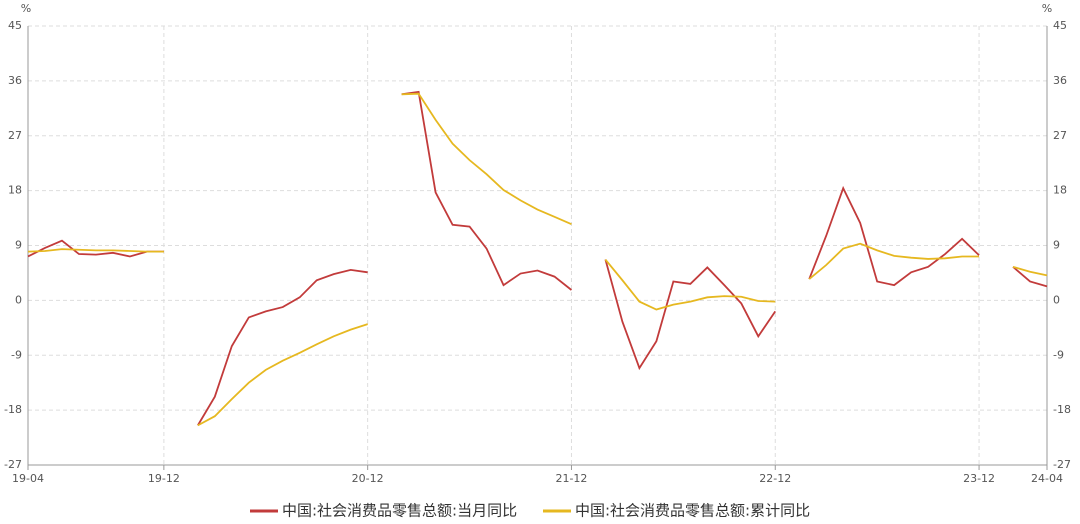 This screenshot has height=524, width=1080. I want to click on y-tick-label: 45, so click(15, 25).